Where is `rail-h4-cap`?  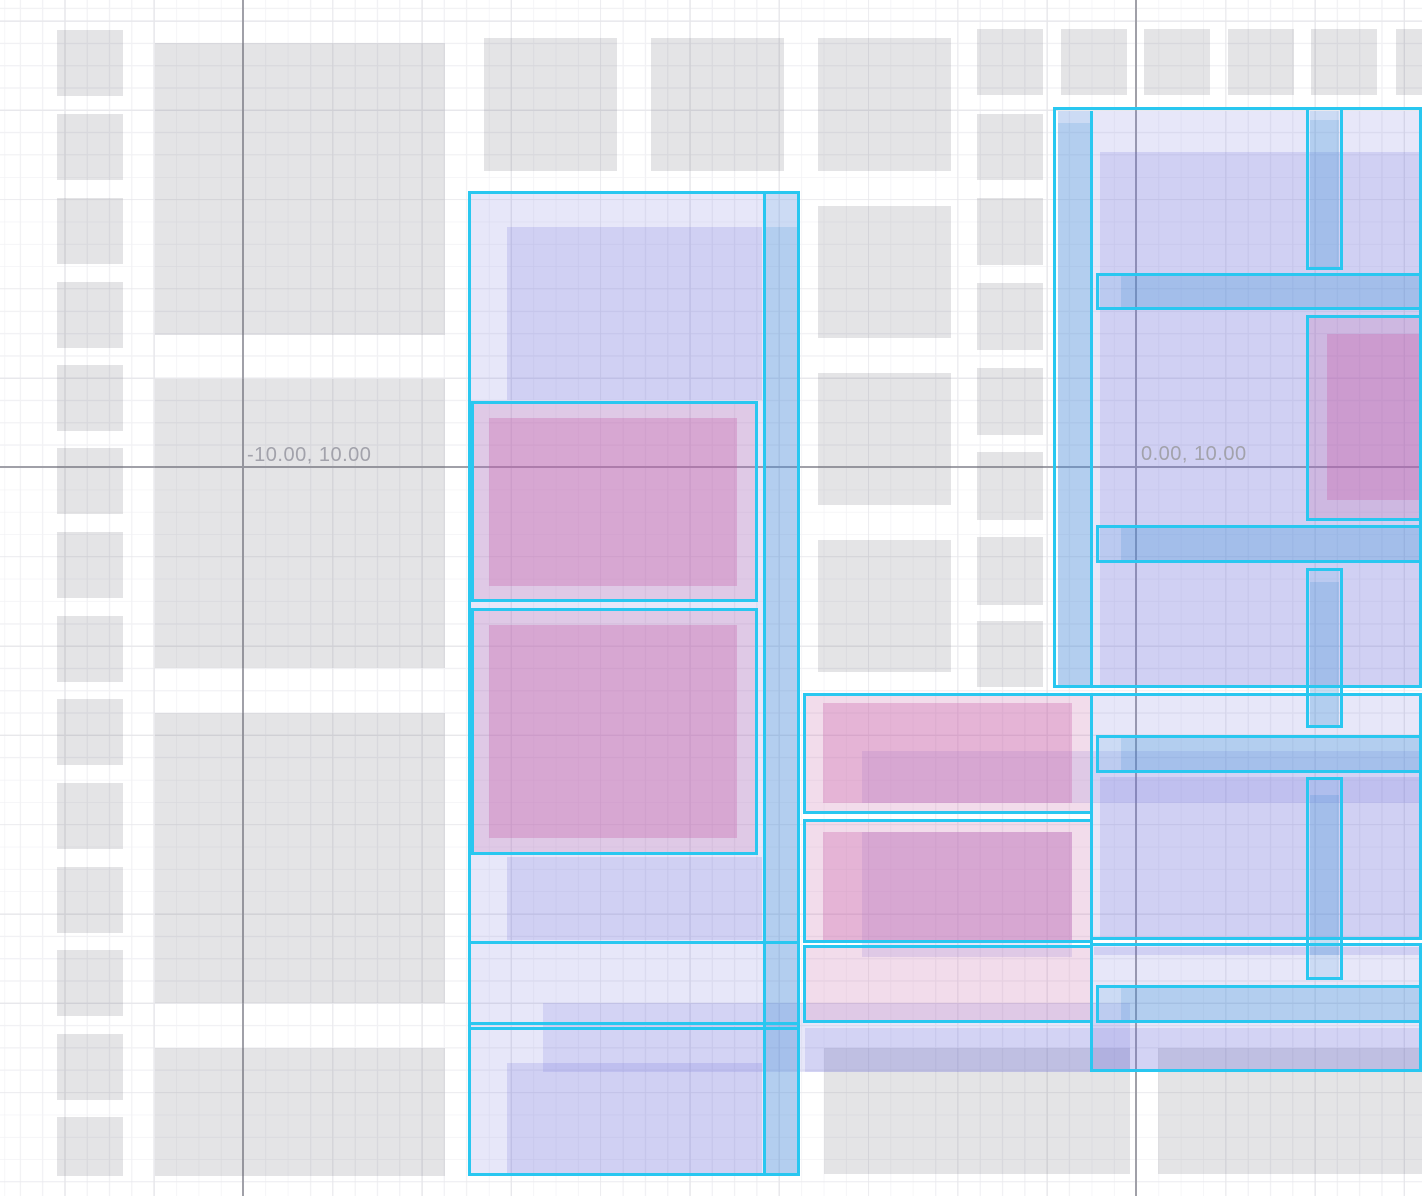
rail-h4-cap is located at coordinates (1110, 1004).